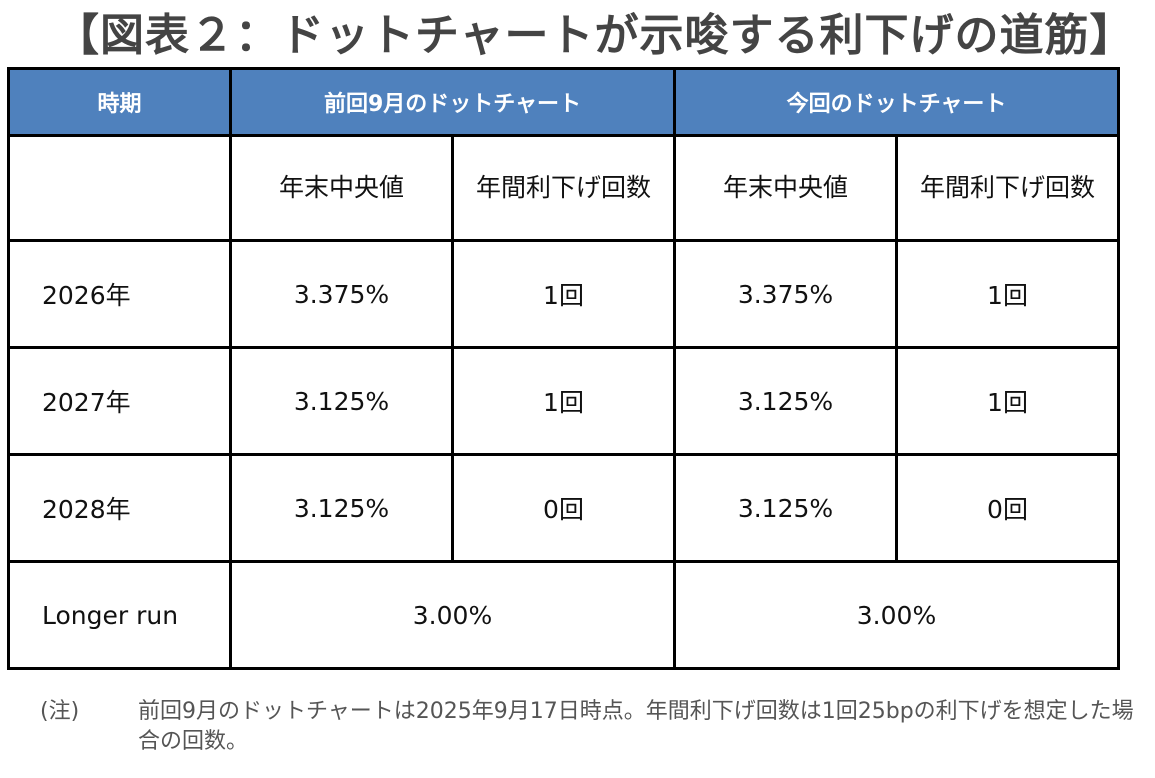  What do you see at coordinates (119, 401) in the screenshot?
I see `period-cell: 2027年` at bounding box center [119, 401].